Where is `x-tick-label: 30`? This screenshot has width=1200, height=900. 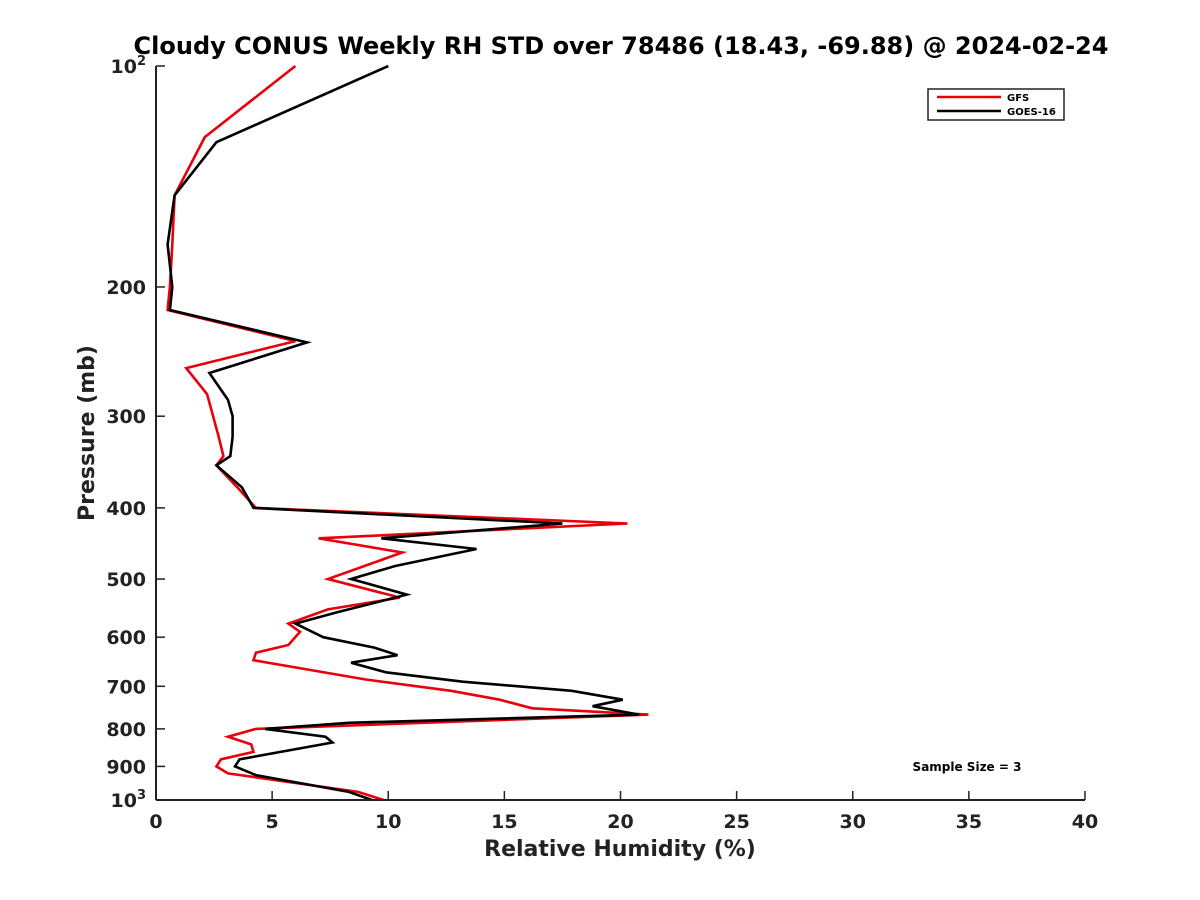
x-tick-label: 30 is located at coordinates (853, 822).